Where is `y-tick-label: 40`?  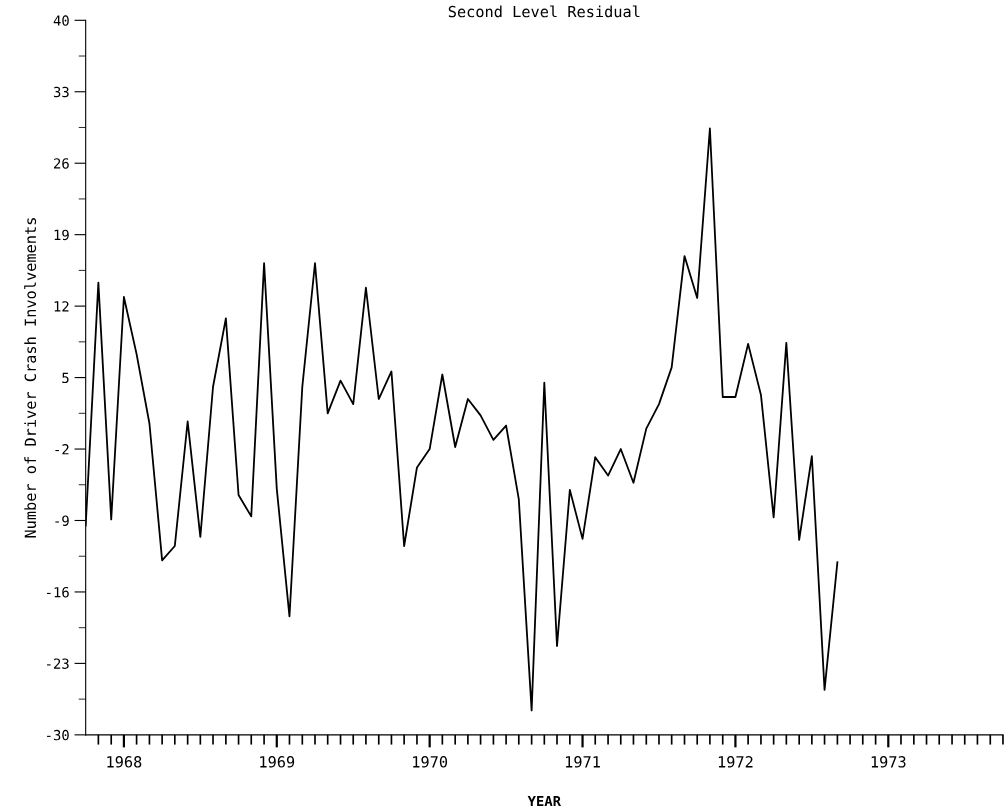
y-tick-label: 40 is located at coordinates (61, 20).